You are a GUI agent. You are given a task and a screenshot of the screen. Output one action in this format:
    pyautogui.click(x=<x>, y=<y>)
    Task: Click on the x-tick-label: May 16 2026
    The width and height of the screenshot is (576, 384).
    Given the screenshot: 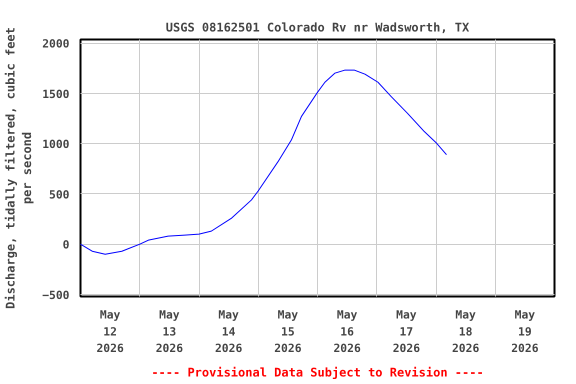 What is the action you would take?
    pyautogui.click(x=347, y=332)
    